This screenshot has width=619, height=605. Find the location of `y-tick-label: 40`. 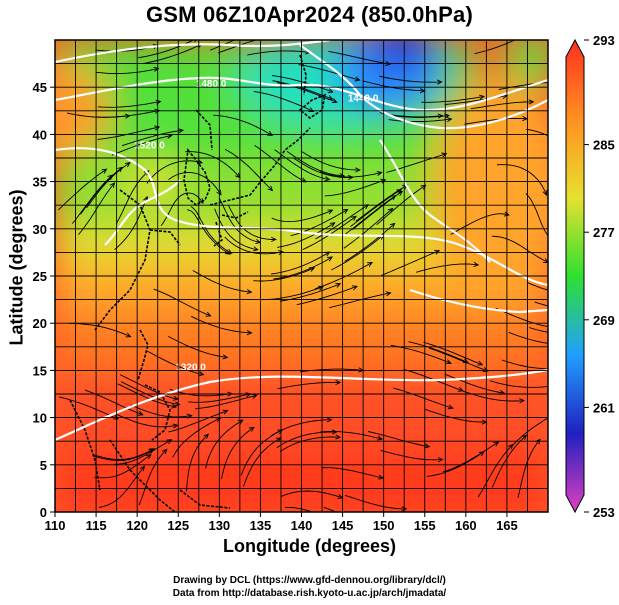

y-tick-label: 40 is located at coordinates (40, 134).